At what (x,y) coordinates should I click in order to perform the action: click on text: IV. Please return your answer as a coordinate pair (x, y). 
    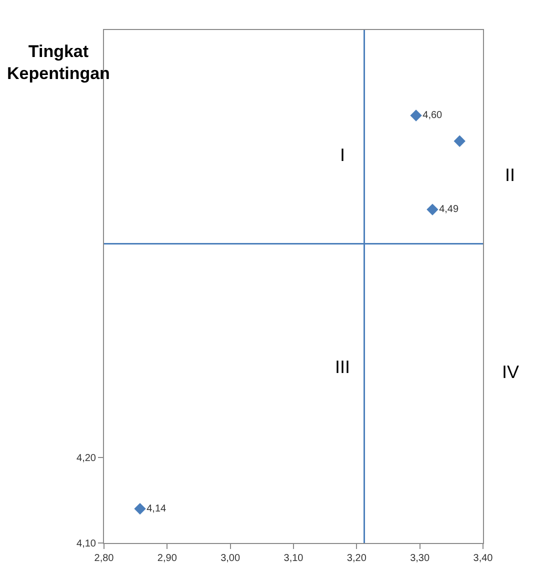
    Looking at the image, I should click on (511, 372).